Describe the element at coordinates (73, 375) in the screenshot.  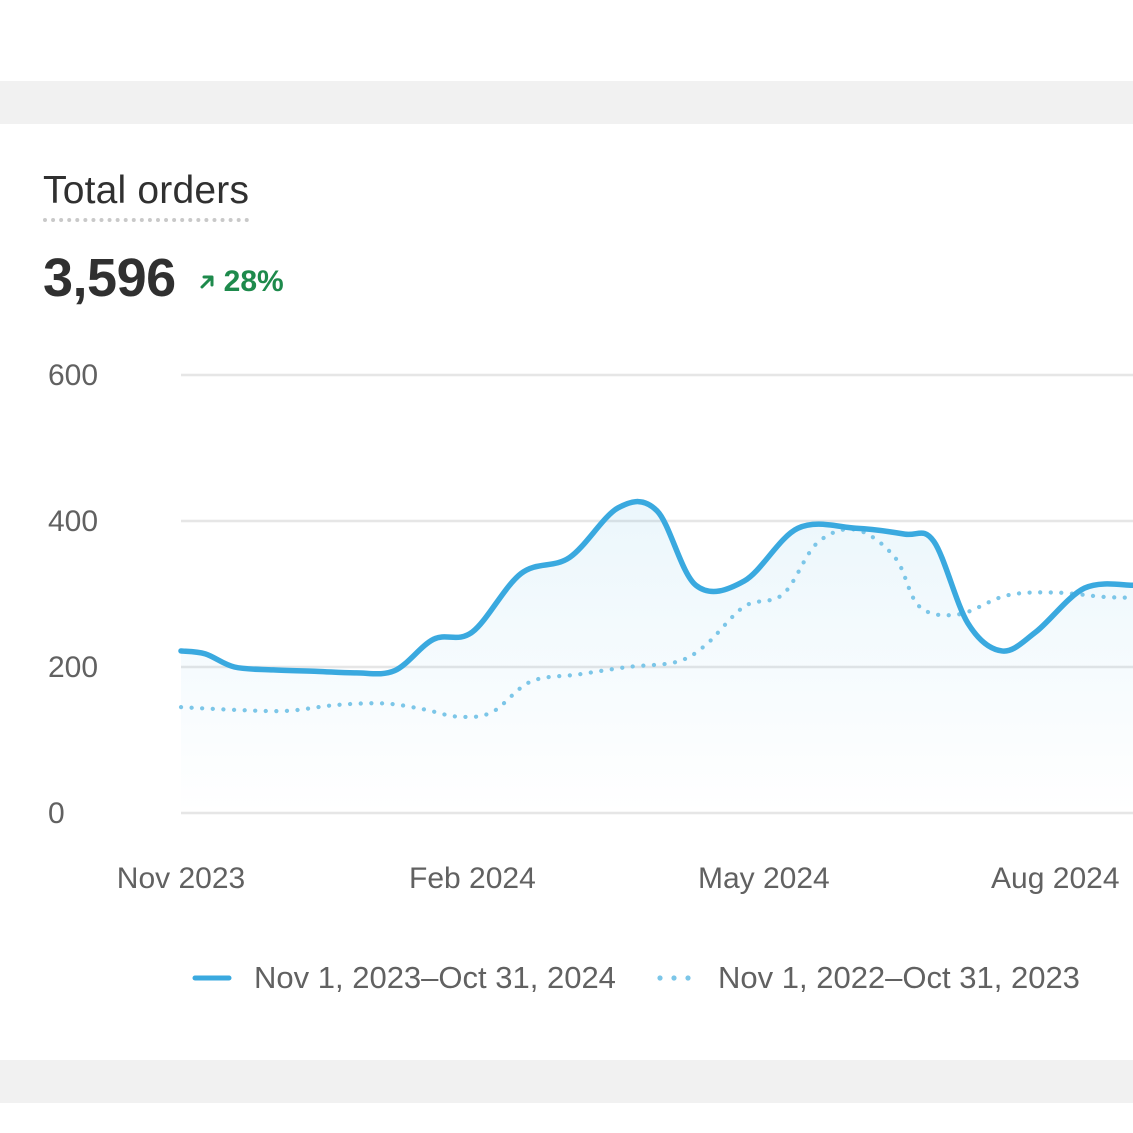
I see `y-tick-label: 600` at that location.